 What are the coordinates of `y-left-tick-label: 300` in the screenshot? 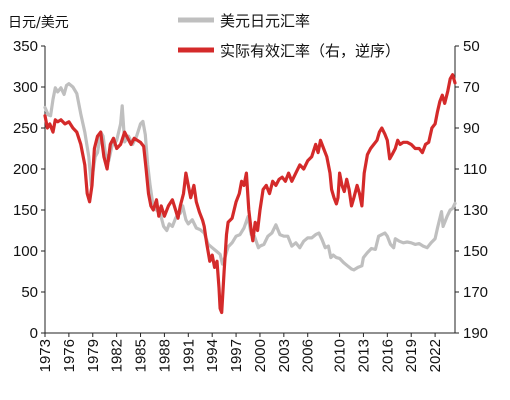 It's located at (25, 87).